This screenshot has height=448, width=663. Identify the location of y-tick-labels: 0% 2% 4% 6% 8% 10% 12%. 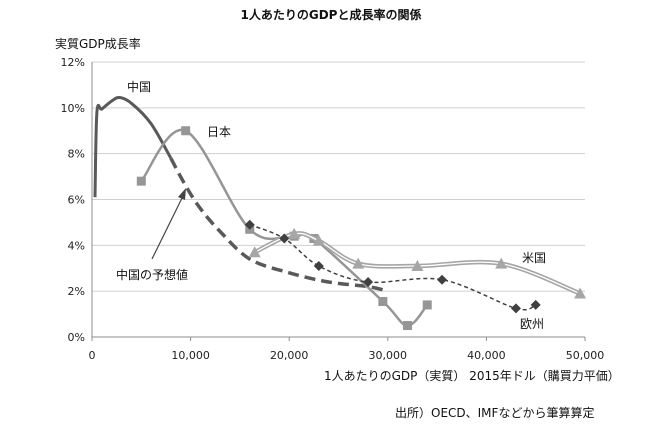
(73, 200).